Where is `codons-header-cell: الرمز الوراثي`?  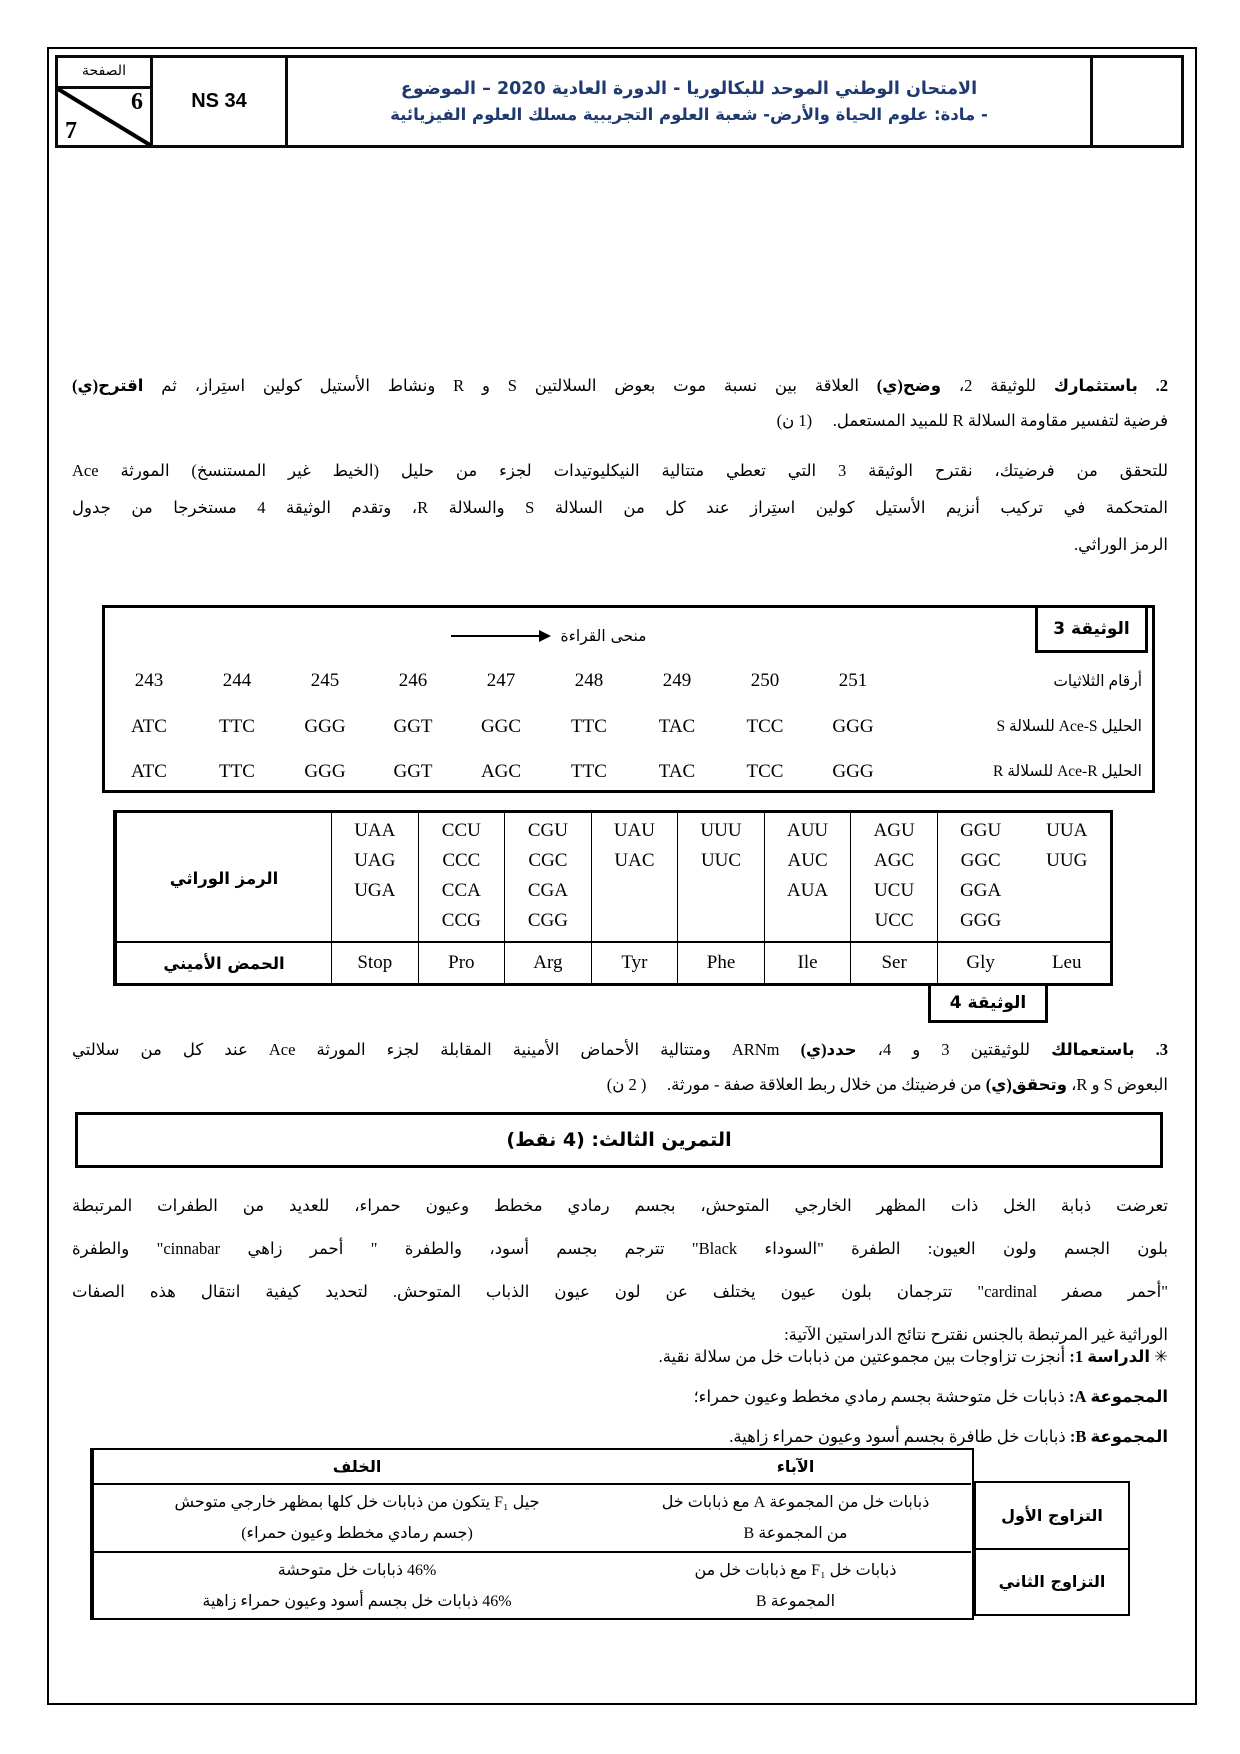 codons-header-cell: الرمز الوراثي is located at coordinates (223, 878).